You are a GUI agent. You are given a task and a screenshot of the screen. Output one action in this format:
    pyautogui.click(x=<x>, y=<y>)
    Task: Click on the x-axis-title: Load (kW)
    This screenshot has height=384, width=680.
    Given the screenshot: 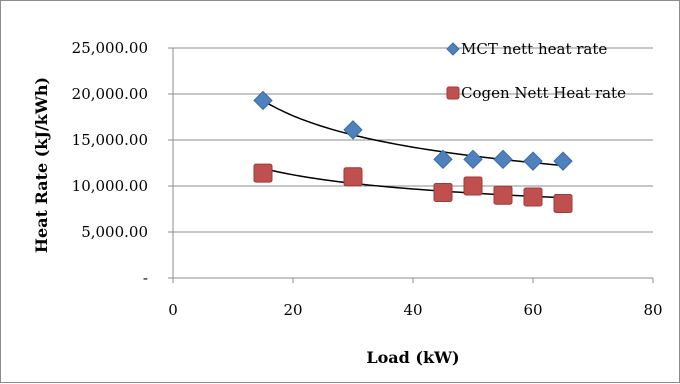 What is the action you would take?
    pyautogui.click(x=412, y=357)
    